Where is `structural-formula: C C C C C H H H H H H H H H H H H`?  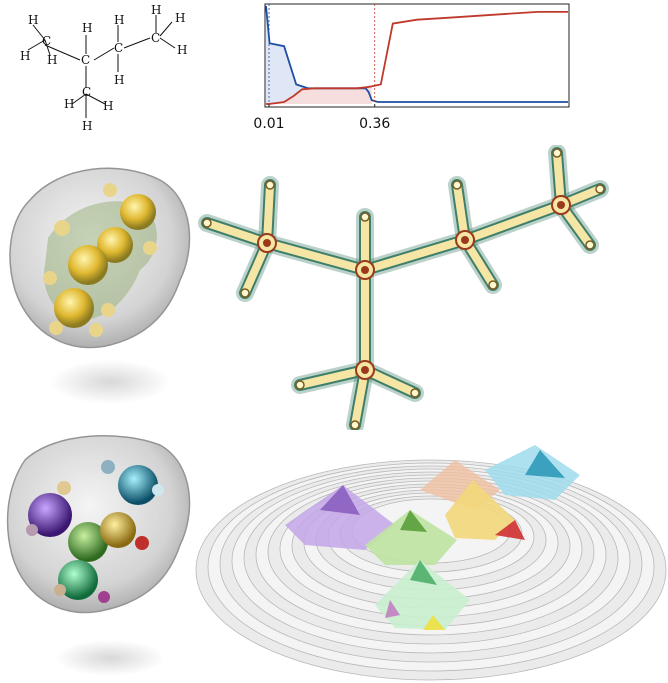
structural-formula: C C C C C H H H H H H H H H H H H is located at coordinates (103, 68).